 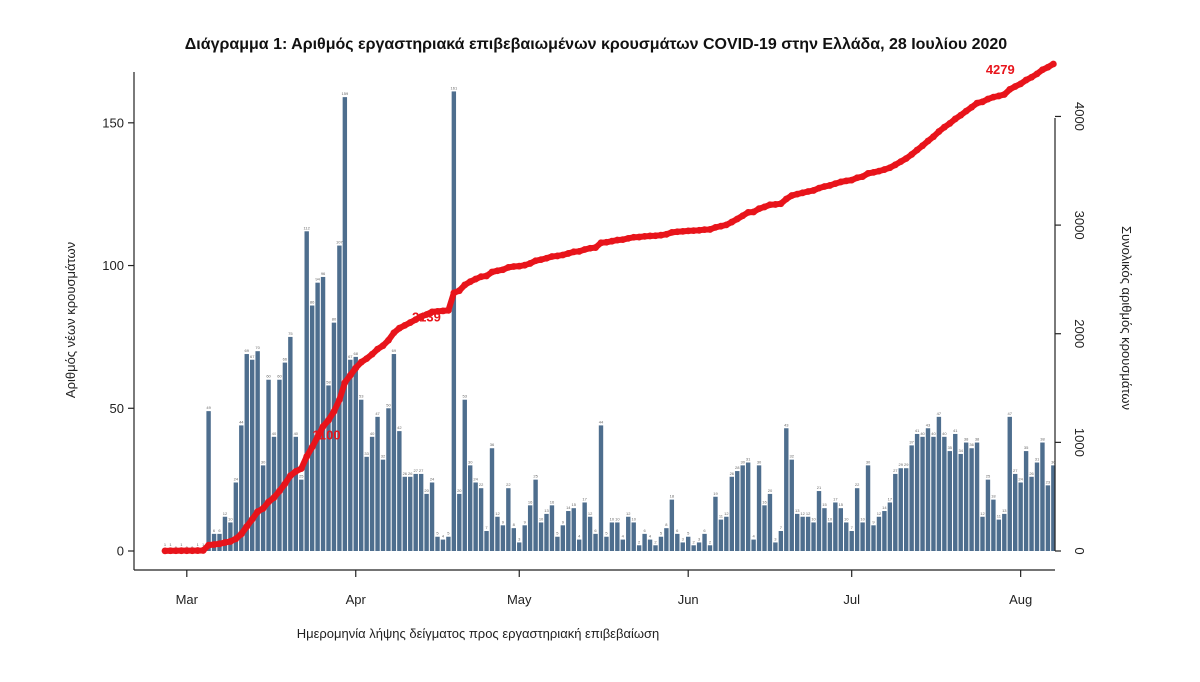 What do you see at coordinates (181, 544) in the screenshot?
I see `bar-value-label: 1` at bounding box center [181, 544].